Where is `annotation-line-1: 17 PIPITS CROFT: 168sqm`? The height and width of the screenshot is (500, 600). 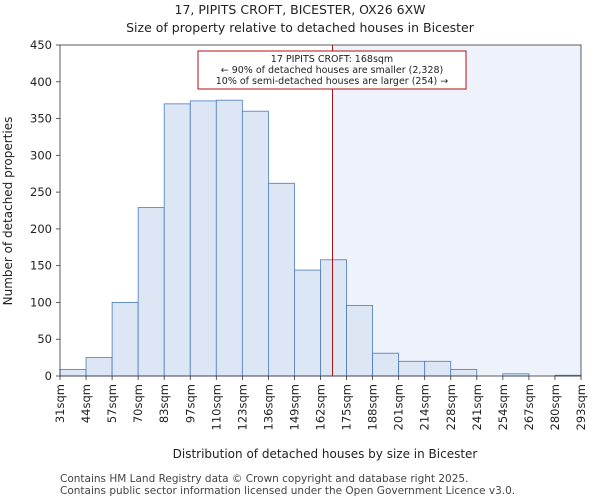
annotation-line-1: 17 PIPITS CROFT: 168sqm is located at coordinates (332, 59).